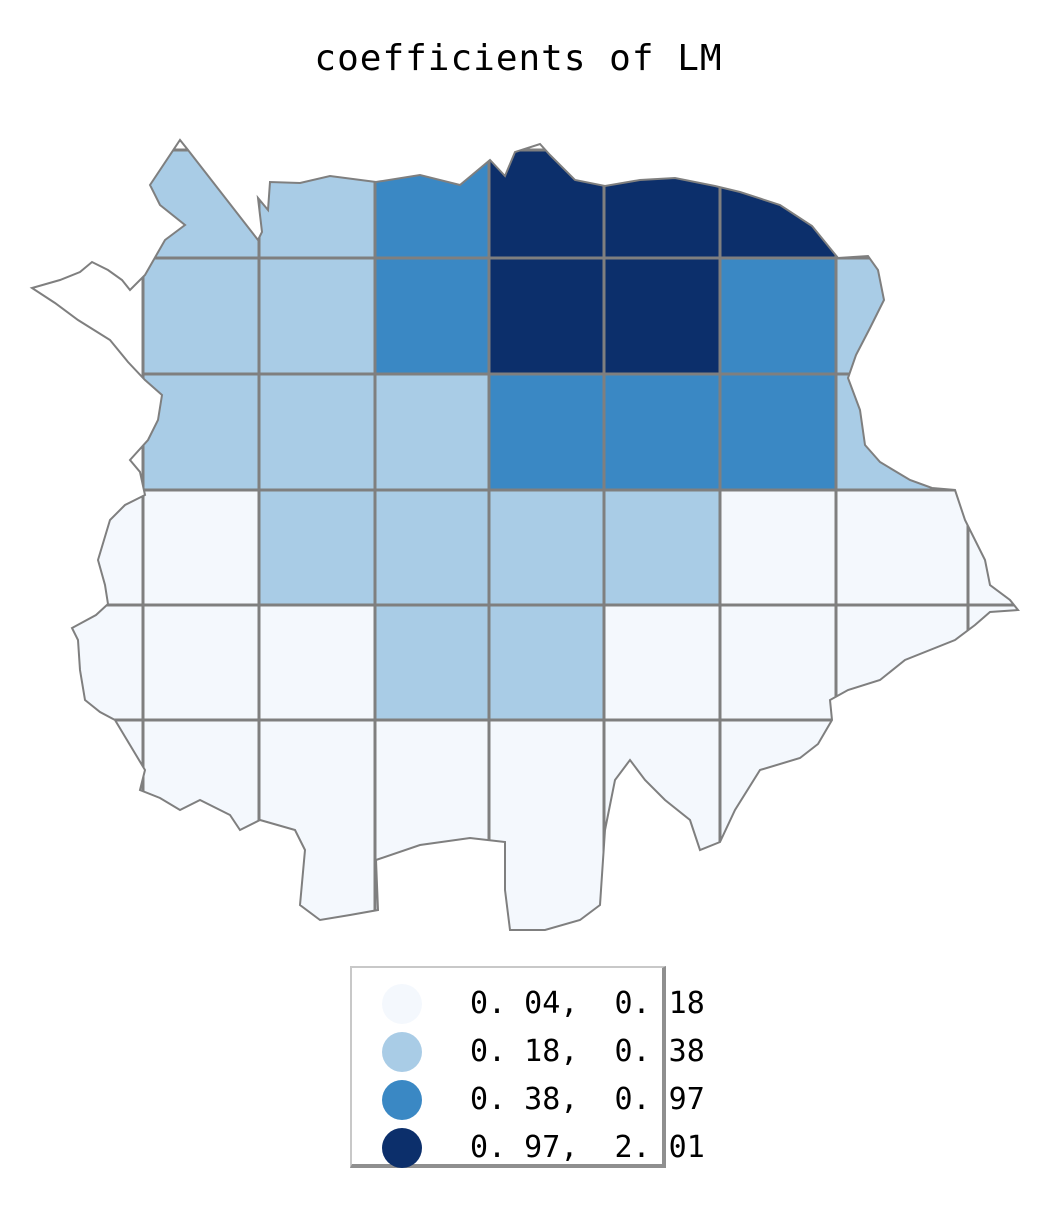 This screenshot has height=1211, width=1037. Describe the element at coordinates (546, 204) in the screenshot. I see `grid-cell-r0-c4` at that location.